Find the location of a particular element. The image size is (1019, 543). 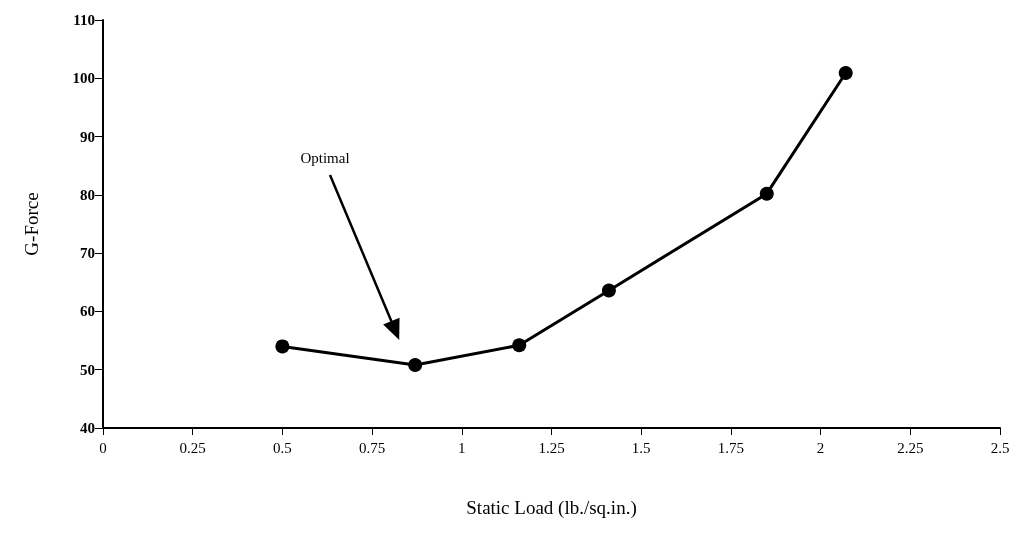

y-axis-title: G-Force is located at coordinates (31, 224).